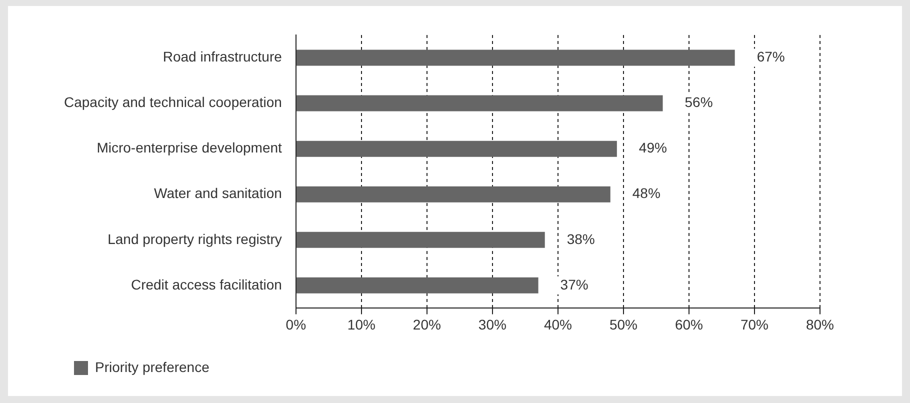 Image resolution: width=910 pixels, height=403 pixels. What do you see at coordinates (296, 324) in the screenshot?
I see `x-tick-label: 0%` at bounding box center [296, 324].